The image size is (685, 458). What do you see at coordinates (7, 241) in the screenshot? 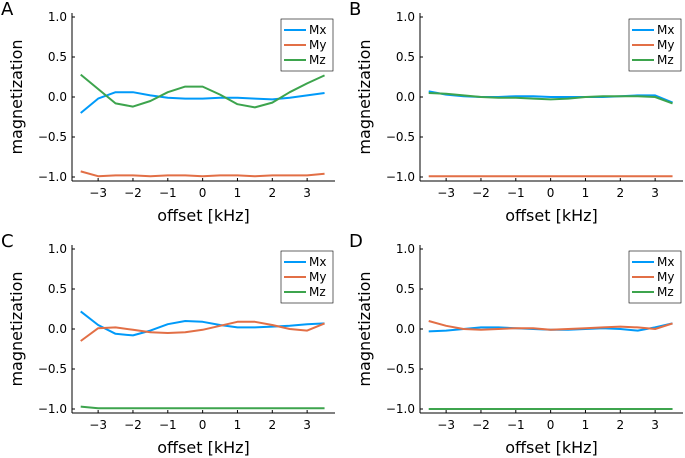
I see `panel-label: C` at bounding box center [7, 241].